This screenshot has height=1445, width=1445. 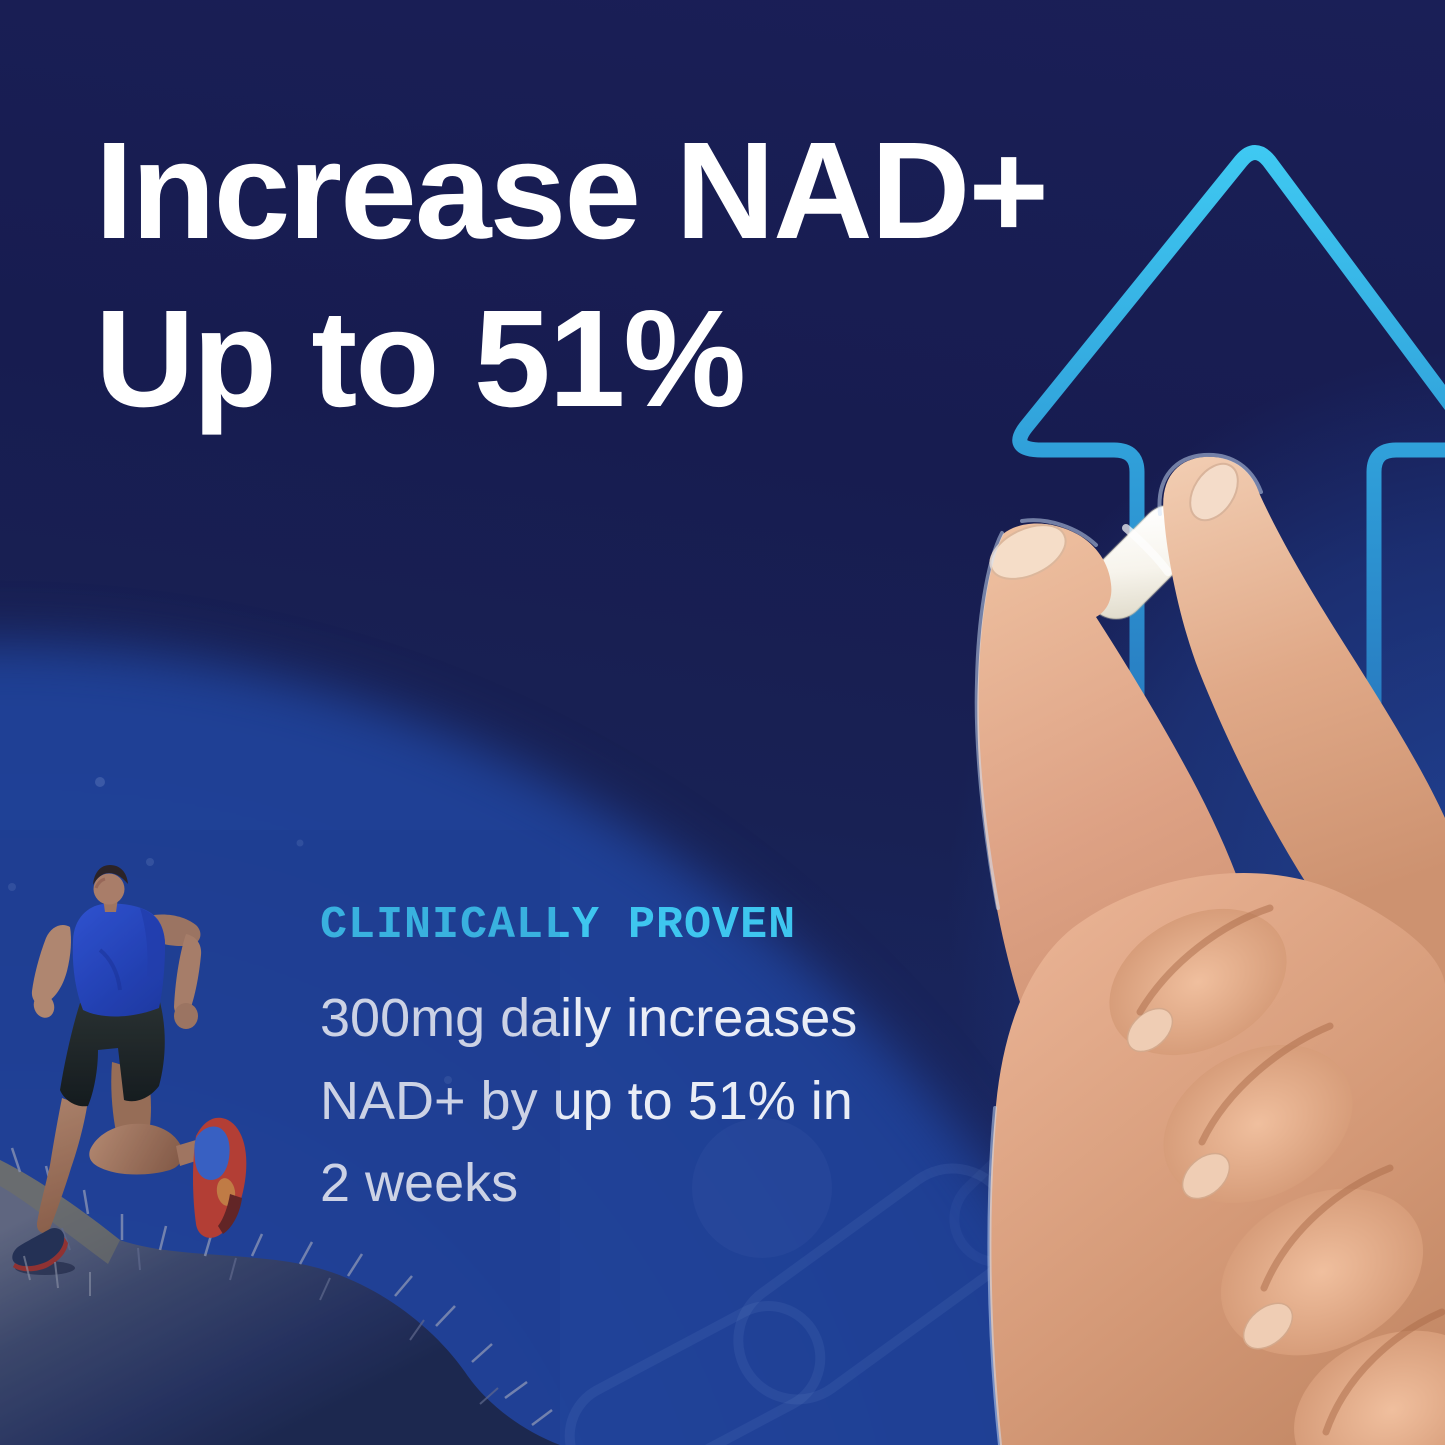 What do you see at coordinates (762, 1188) in the screenshot?
I see `bokeh-spot` at bounding box center [762, 1188].